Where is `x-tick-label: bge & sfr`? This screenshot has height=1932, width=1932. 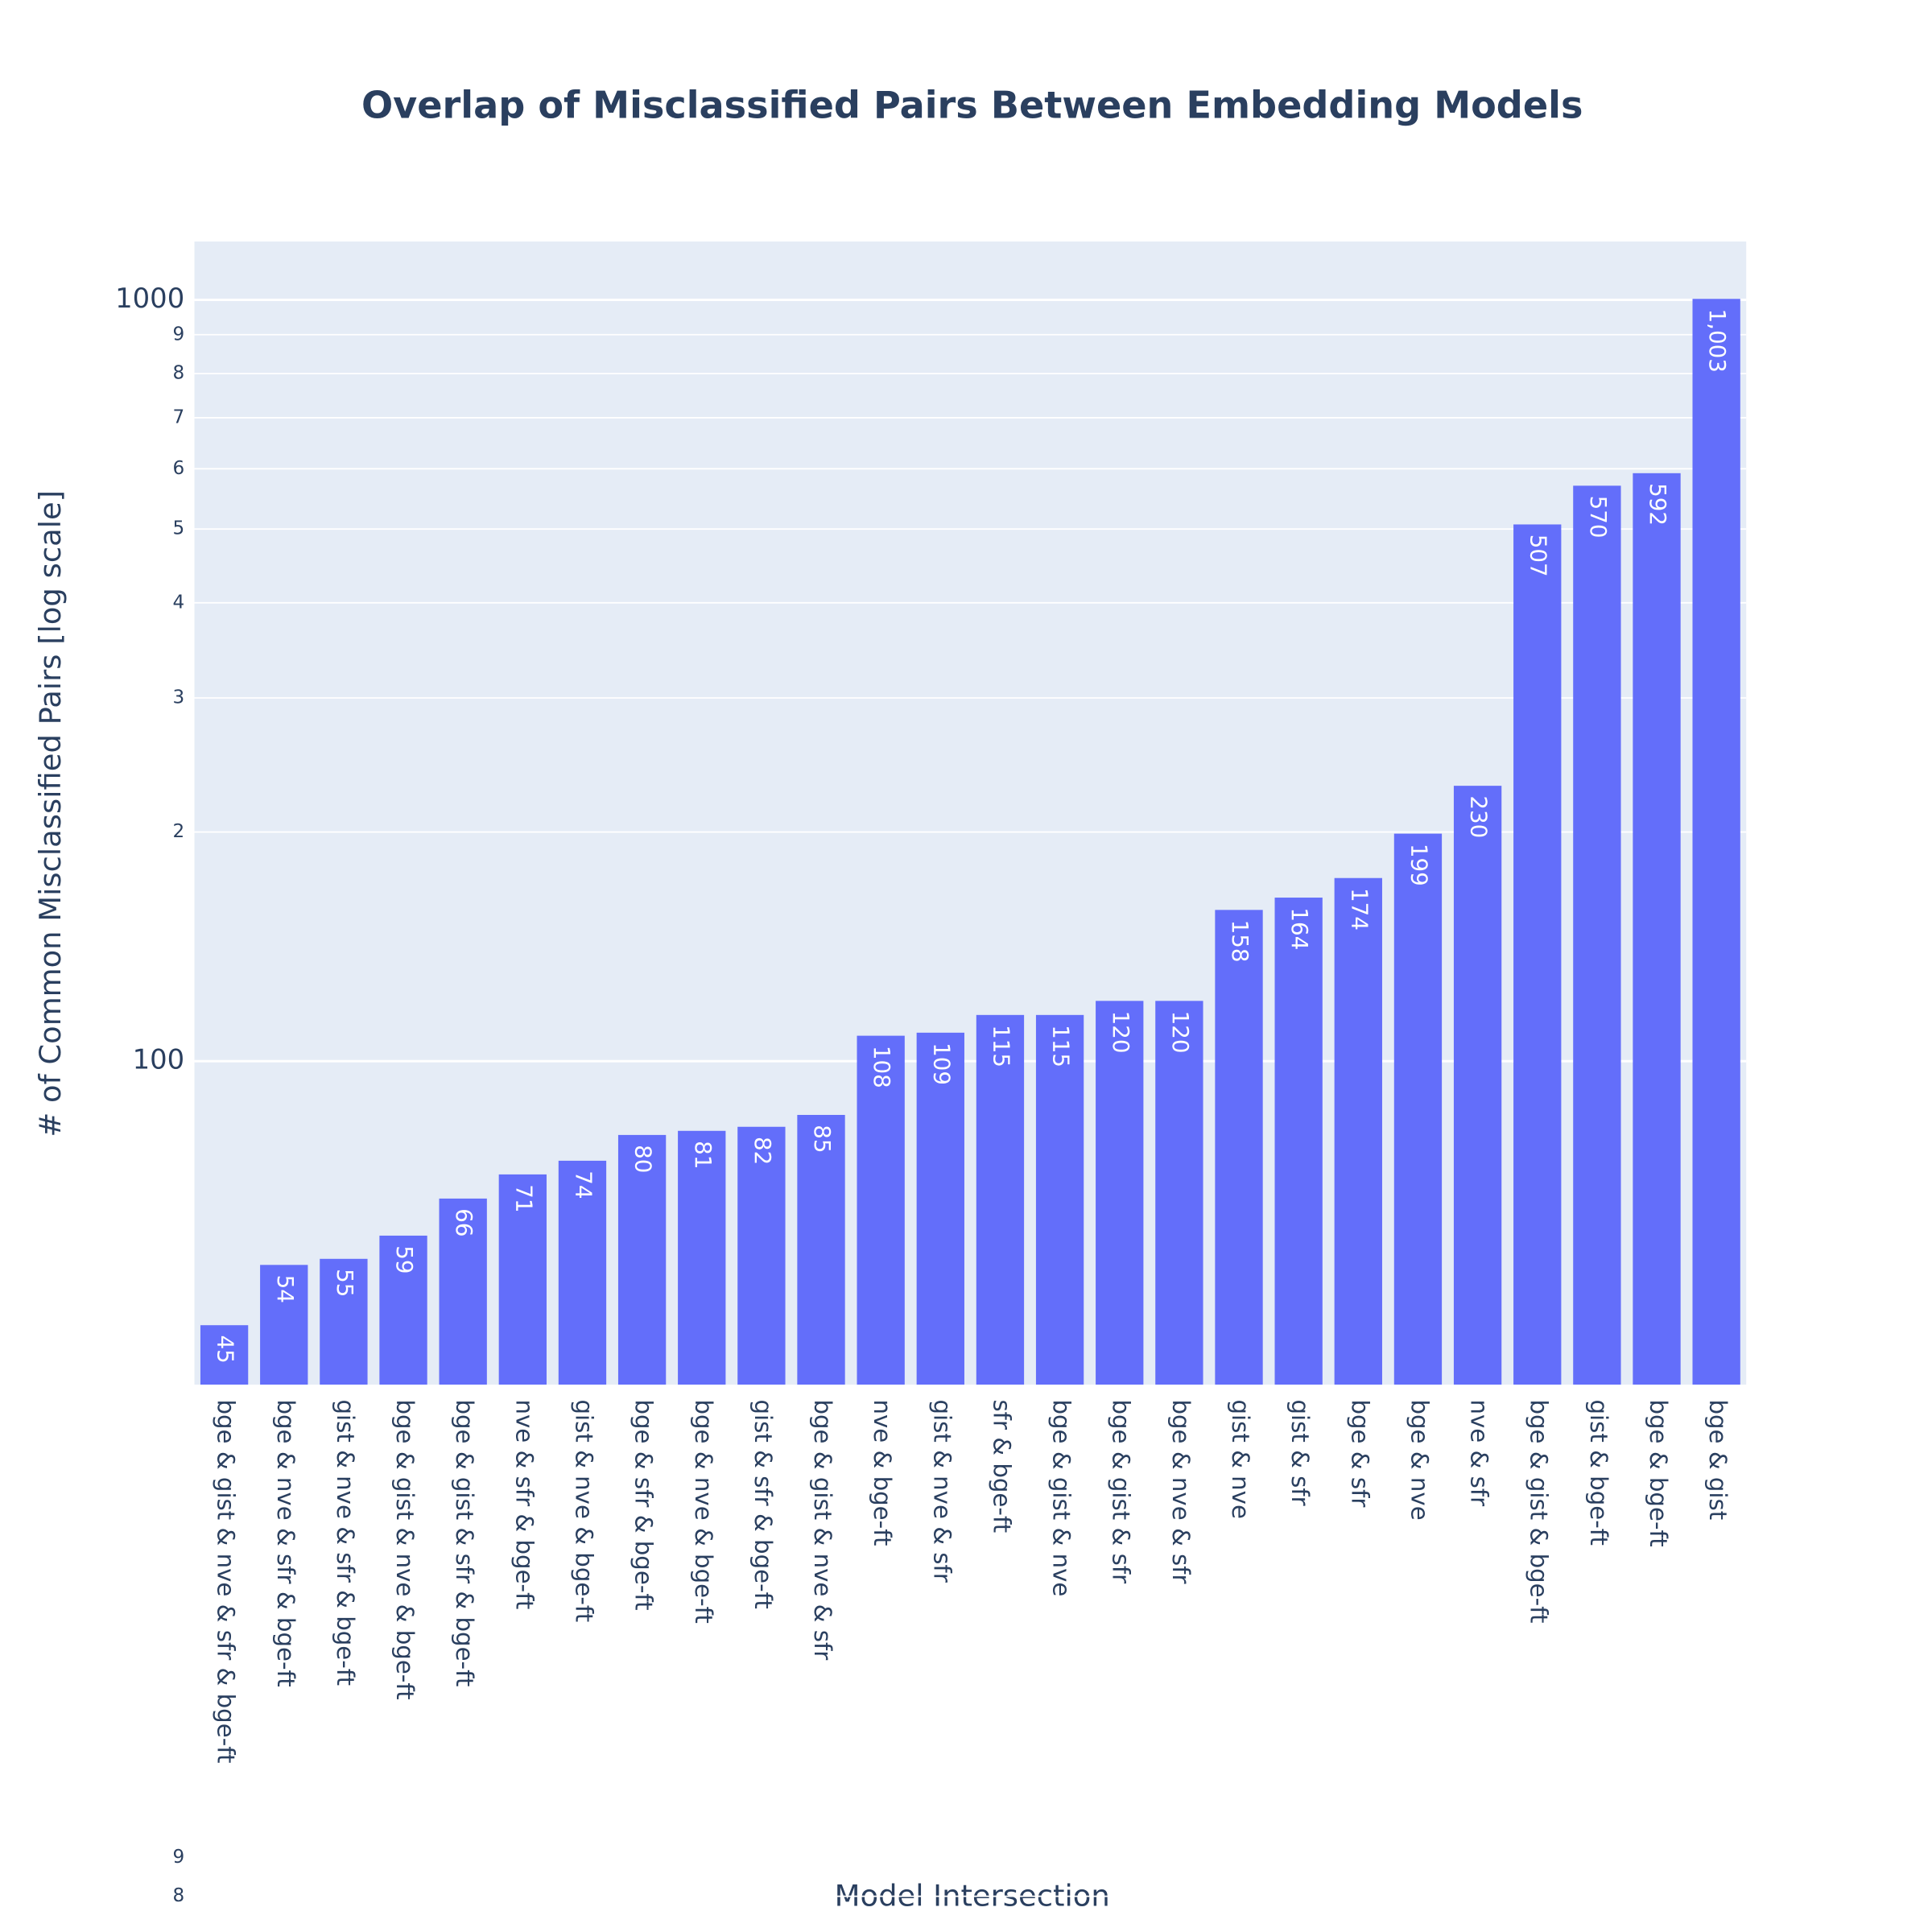
x-tick-label: bge & sfr is located at coordinates (1359, 1453).